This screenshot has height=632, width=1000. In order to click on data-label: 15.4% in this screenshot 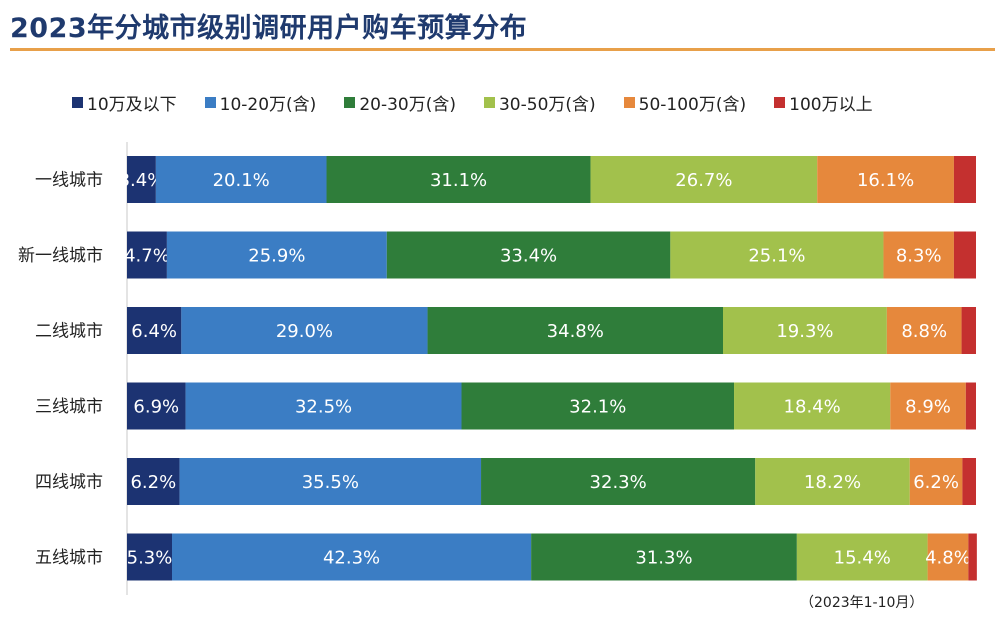, I will do `click(862, 558)`.